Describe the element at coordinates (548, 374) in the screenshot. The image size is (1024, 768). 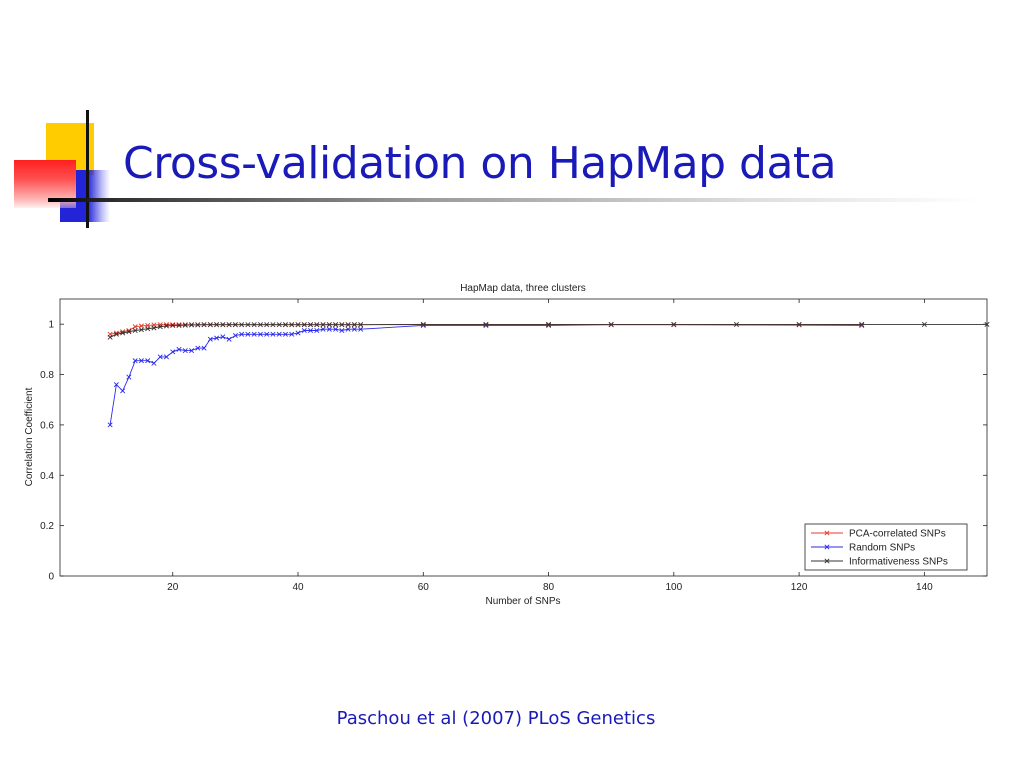
I see `series-layer` at that location.